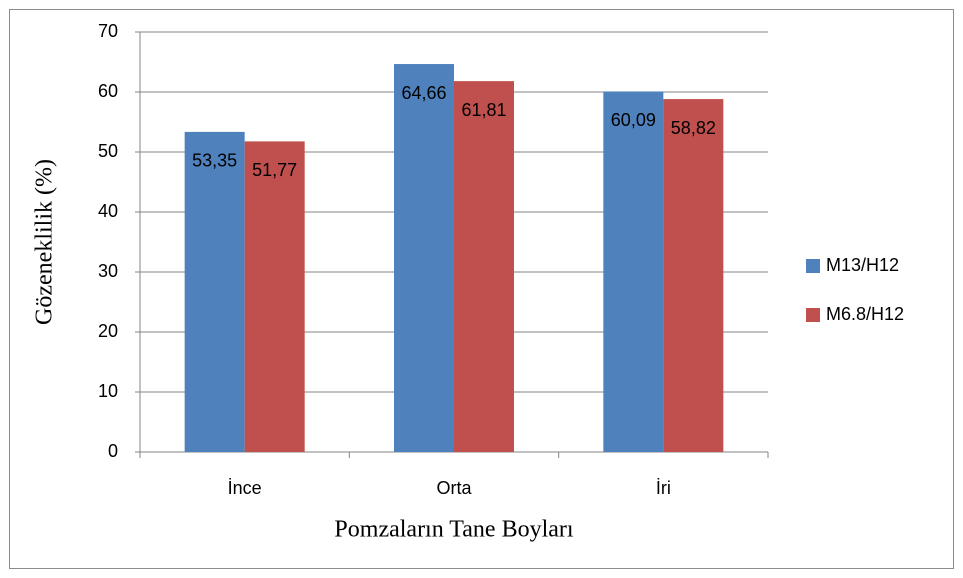 Image resolution: width=963 pixels, height=578 pixels. Describe the element at coordinates (454, 488) in the screenshot. I see `x-tick-label: Orta` at that location.